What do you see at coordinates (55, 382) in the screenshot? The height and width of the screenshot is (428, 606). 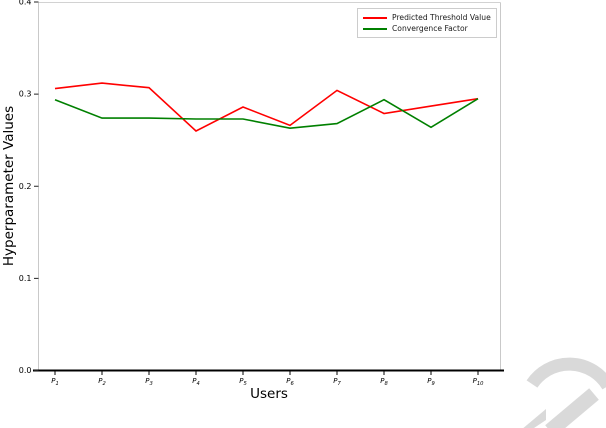 I see `x-tick-label: P1` at bounding box center [55, 382].